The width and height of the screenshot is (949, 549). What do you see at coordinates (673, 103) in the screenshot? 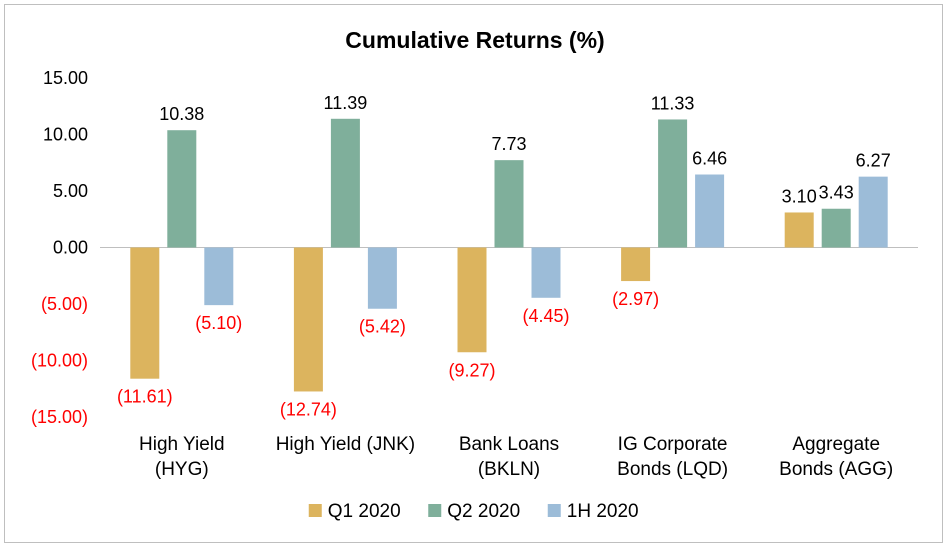
I see `data-label: 11.33` at bounding box center [673, 103].